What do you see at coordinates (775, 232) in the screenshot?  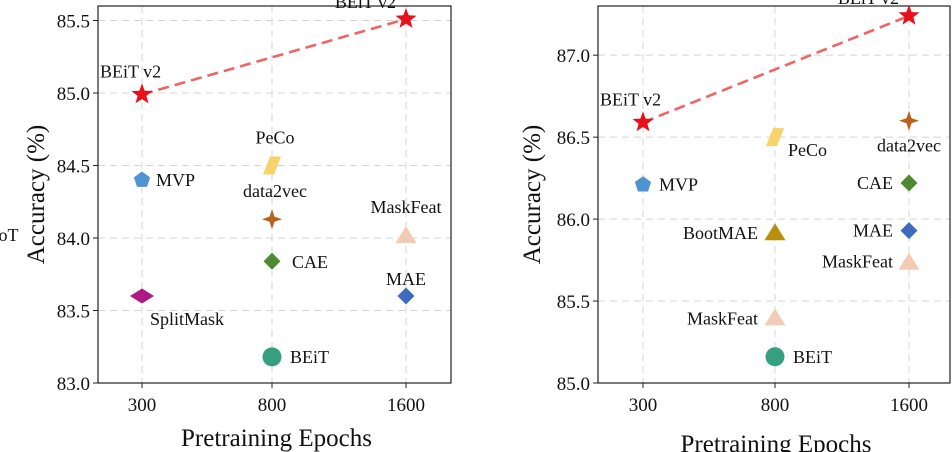 I see `point-bootmae` at bounding box center [775, 232].